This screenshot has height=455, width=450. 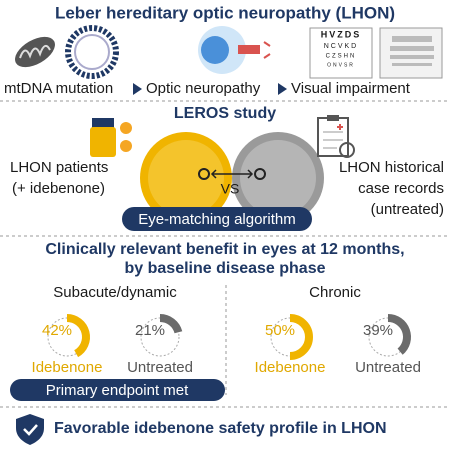 I want to click on method: Eye-matching algorithm, so click(x=217, y=219).